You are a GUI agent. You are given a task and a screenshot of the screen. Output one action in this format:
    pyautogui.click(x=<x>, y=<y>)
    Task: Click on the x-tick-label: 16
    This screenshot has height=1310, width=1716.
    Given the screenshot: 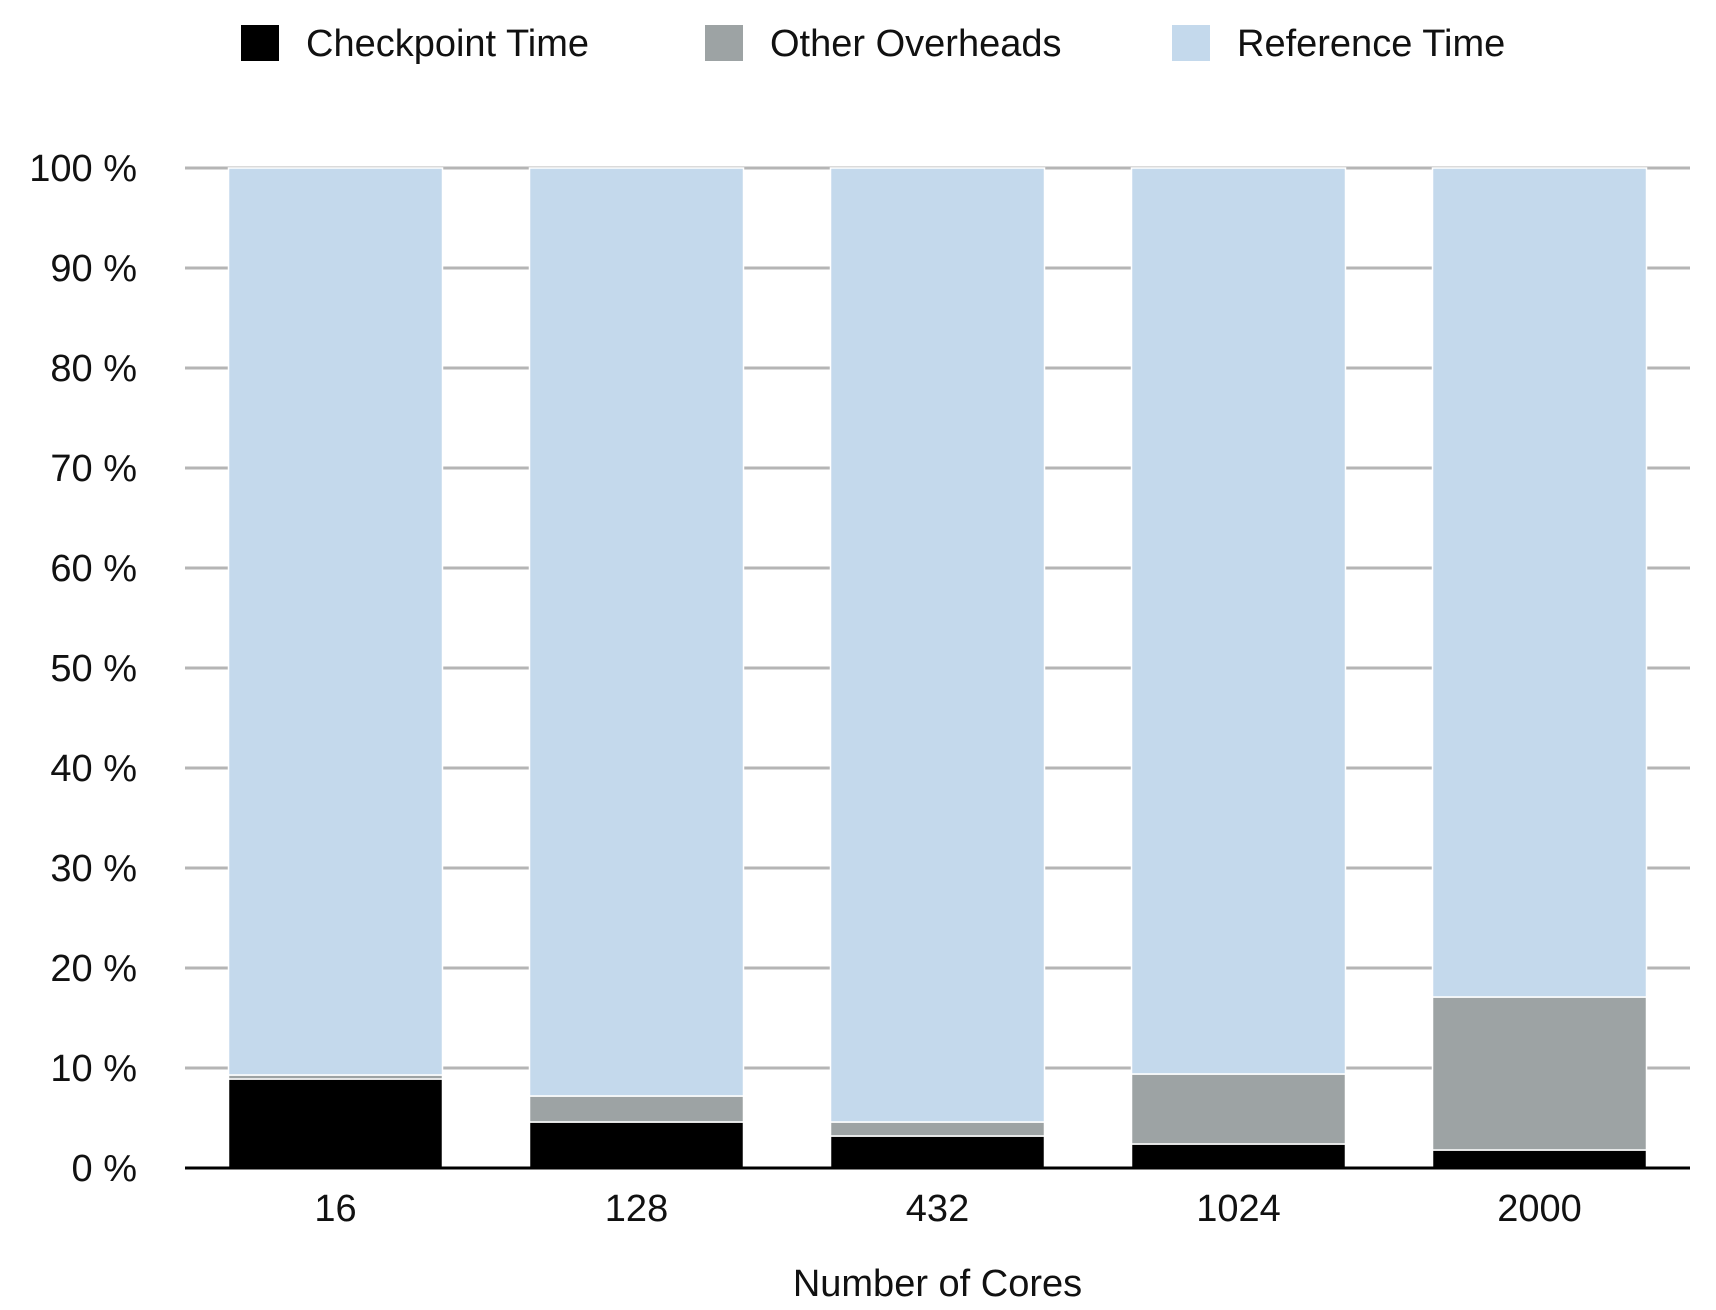 What is the action you would take?
    pyautogui.click(x=335, y=1209)
    